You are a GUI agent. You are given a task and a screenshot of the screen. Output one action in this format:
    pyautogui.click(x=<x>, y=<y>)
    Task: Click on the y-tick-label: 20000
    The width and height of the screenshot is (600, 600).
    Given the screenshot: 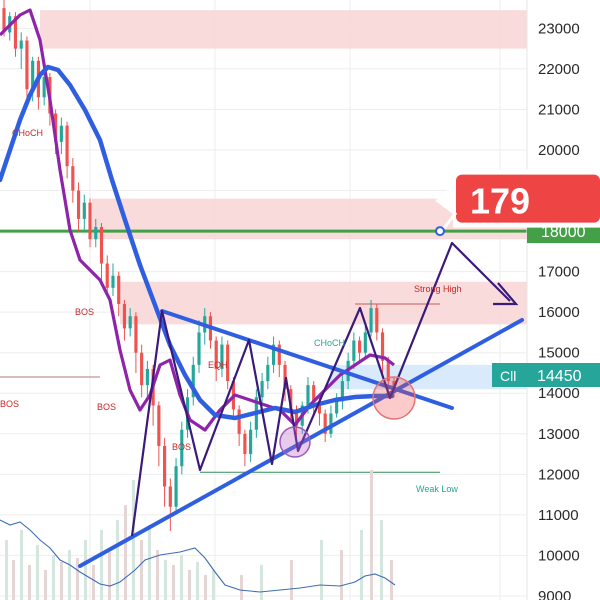 What is the action you would take?
    pyautogui.click(x=559, y=150)
    